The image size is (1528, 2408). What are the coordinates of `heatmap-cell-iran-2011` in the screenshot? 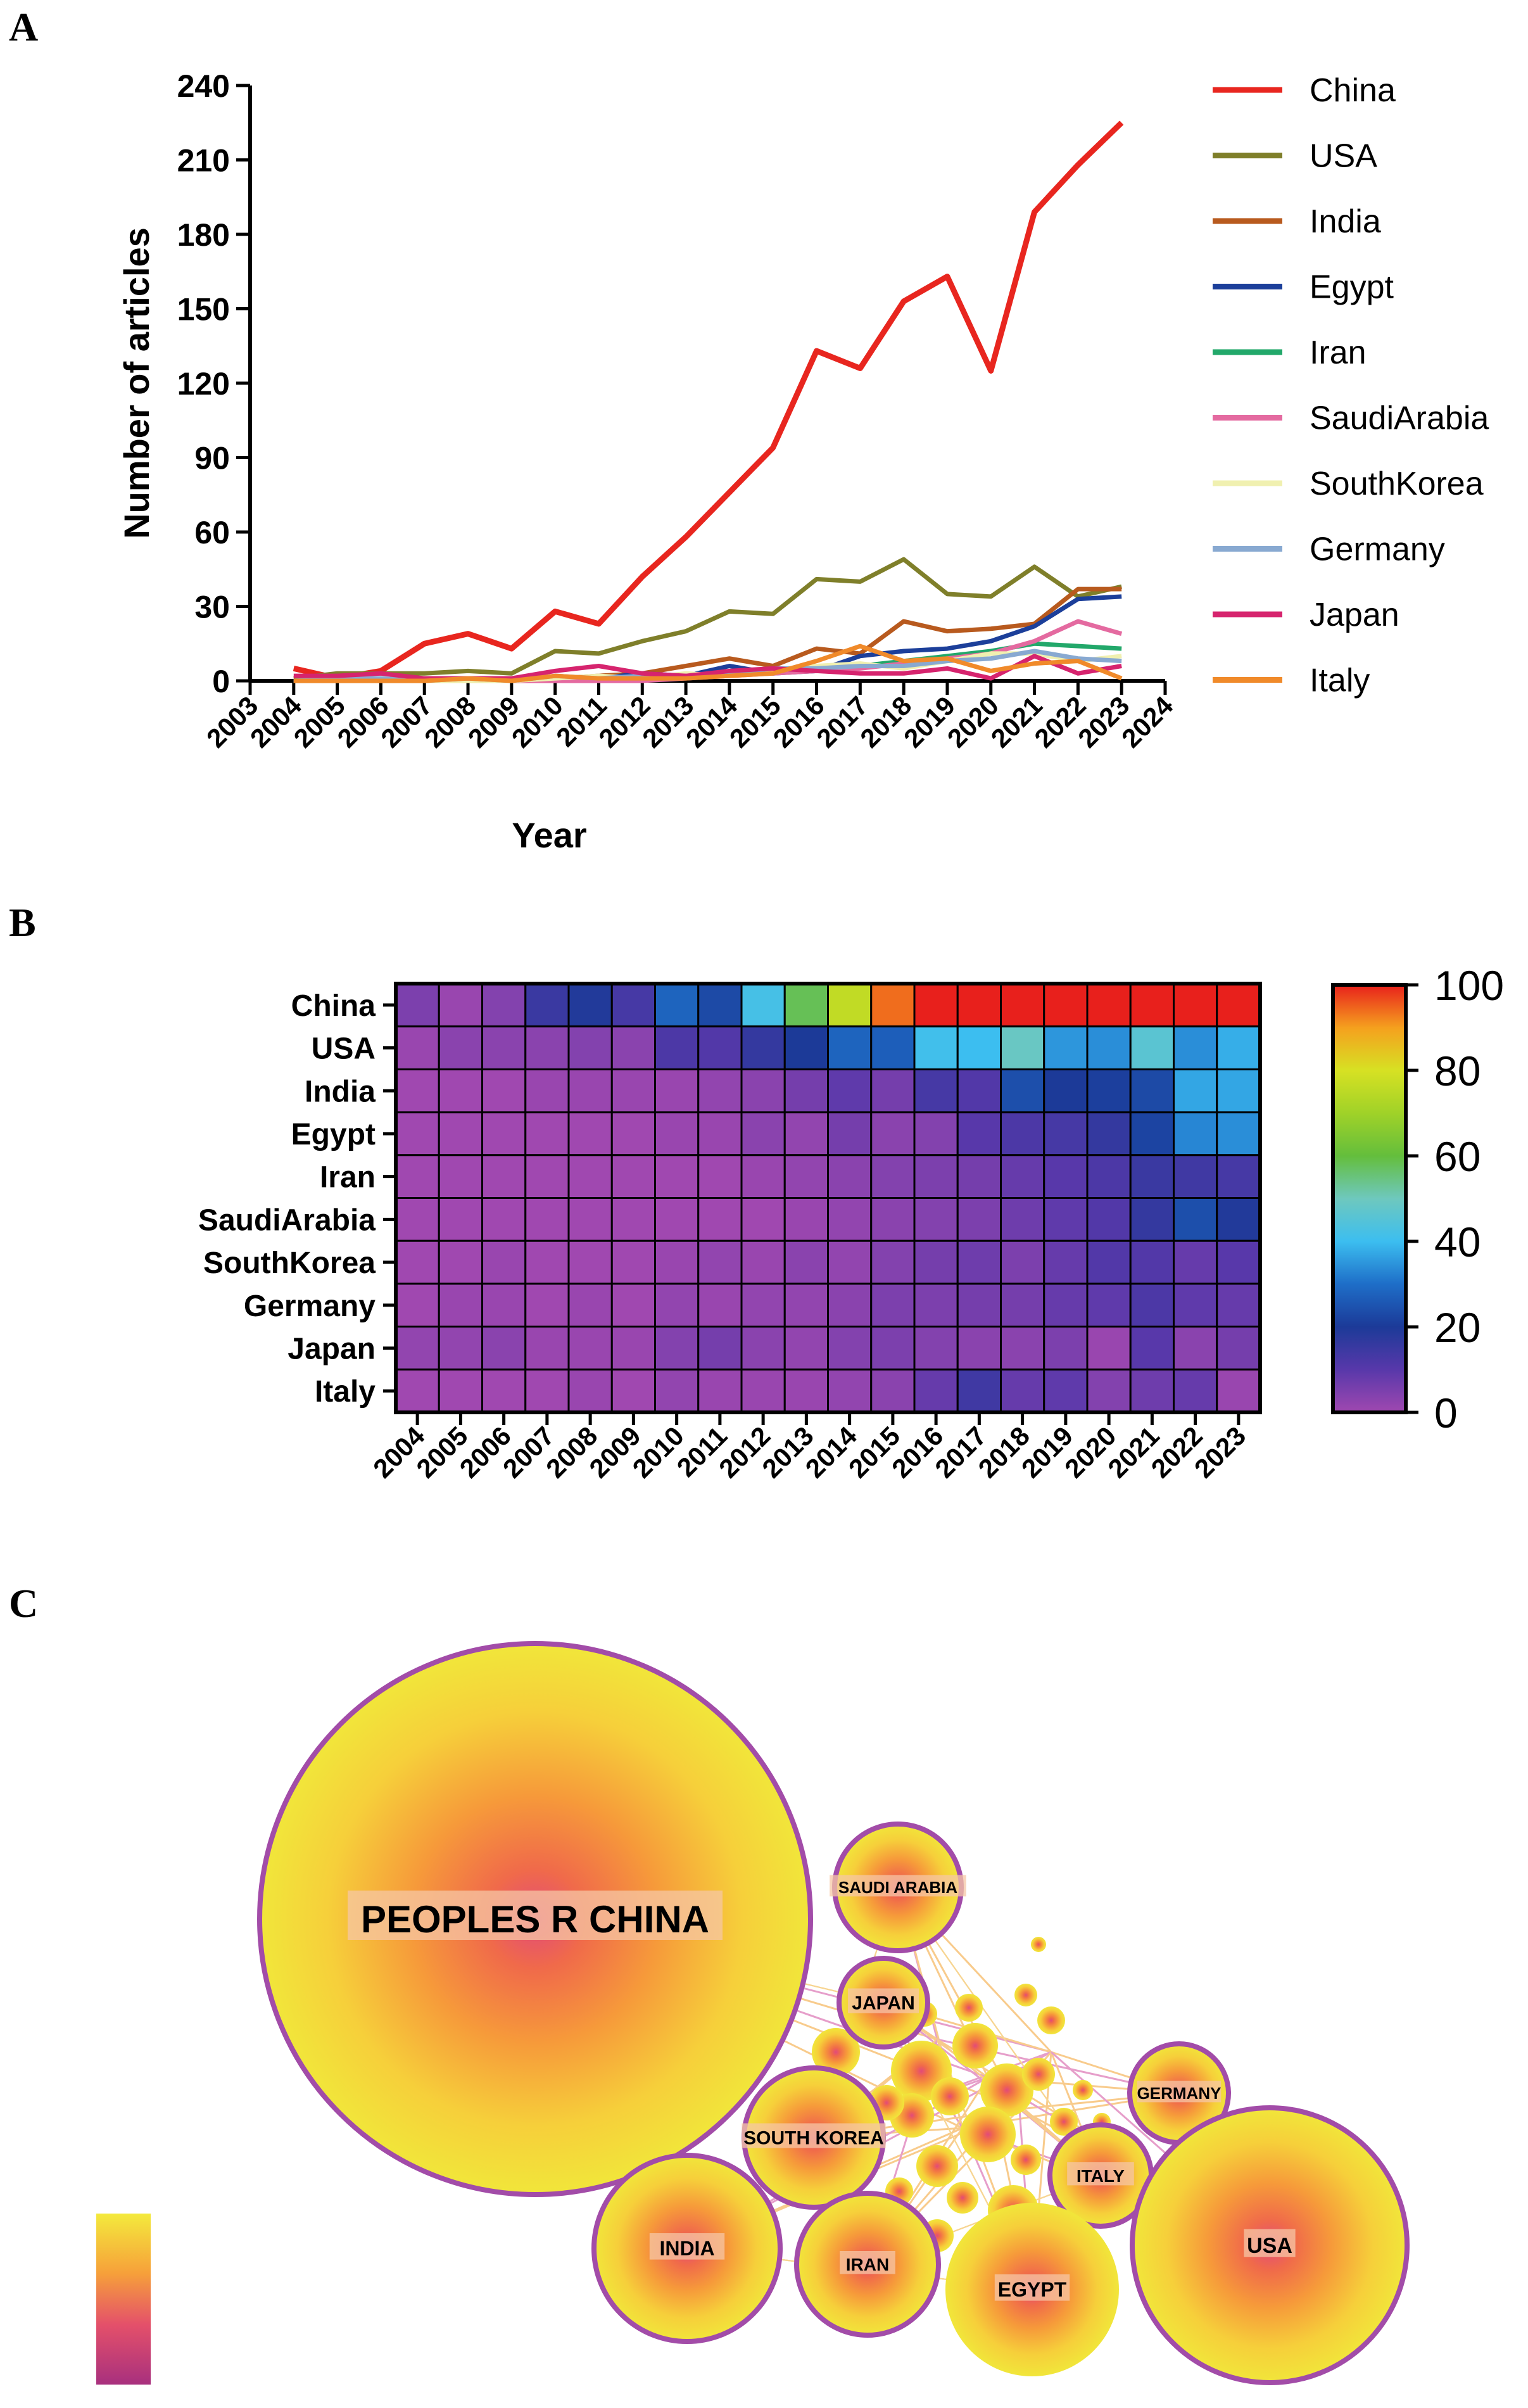 It's located at (720, 1176).